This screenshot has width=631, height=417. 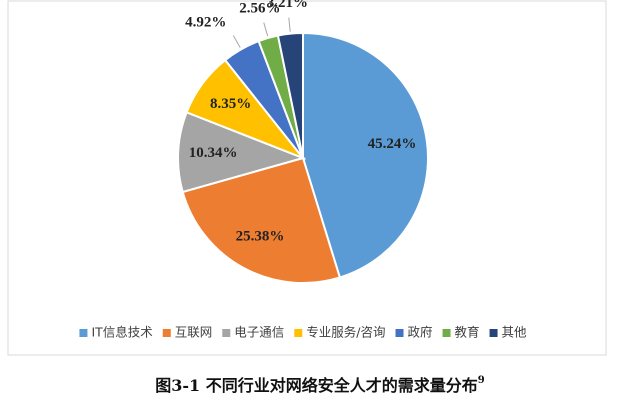 What do you see at coordinates (345, 332) in the screenshot?
I see `legend-label: 专业服务/咨询` at bounding box center [345, 332].